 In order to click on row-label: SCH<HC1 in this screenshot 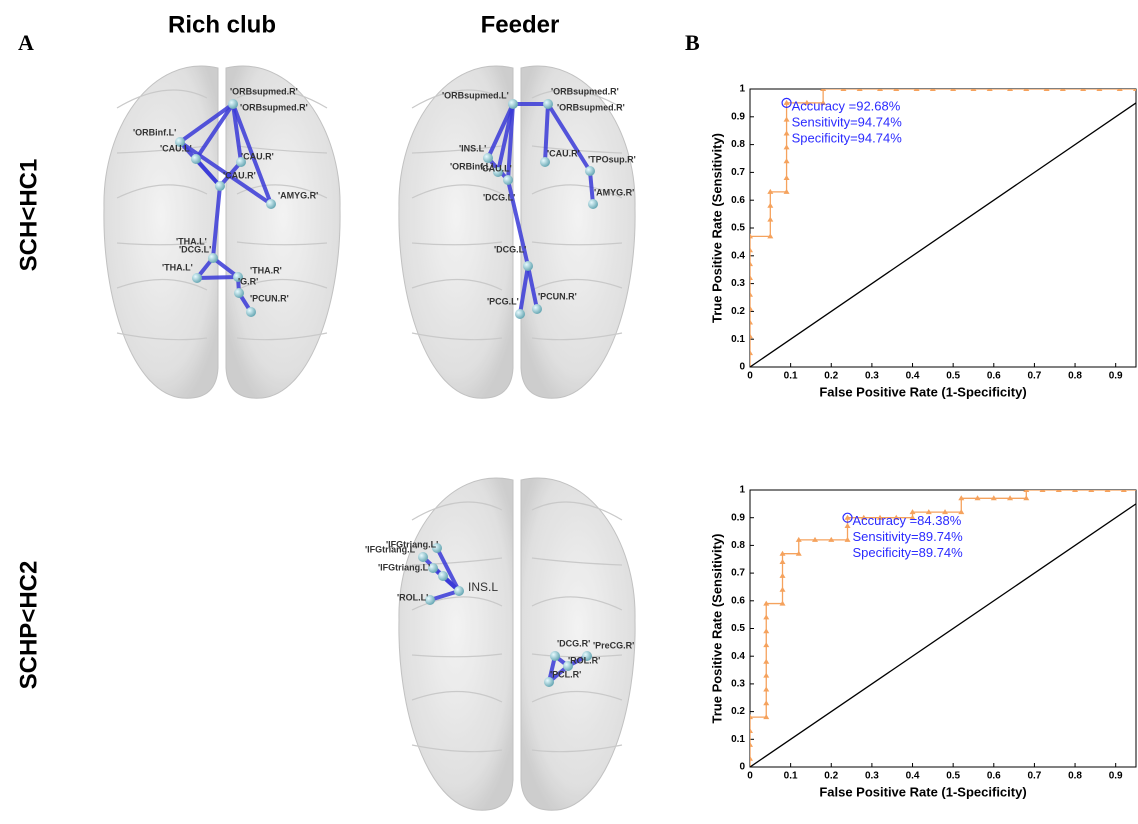, I will do `click(28, 215)`.